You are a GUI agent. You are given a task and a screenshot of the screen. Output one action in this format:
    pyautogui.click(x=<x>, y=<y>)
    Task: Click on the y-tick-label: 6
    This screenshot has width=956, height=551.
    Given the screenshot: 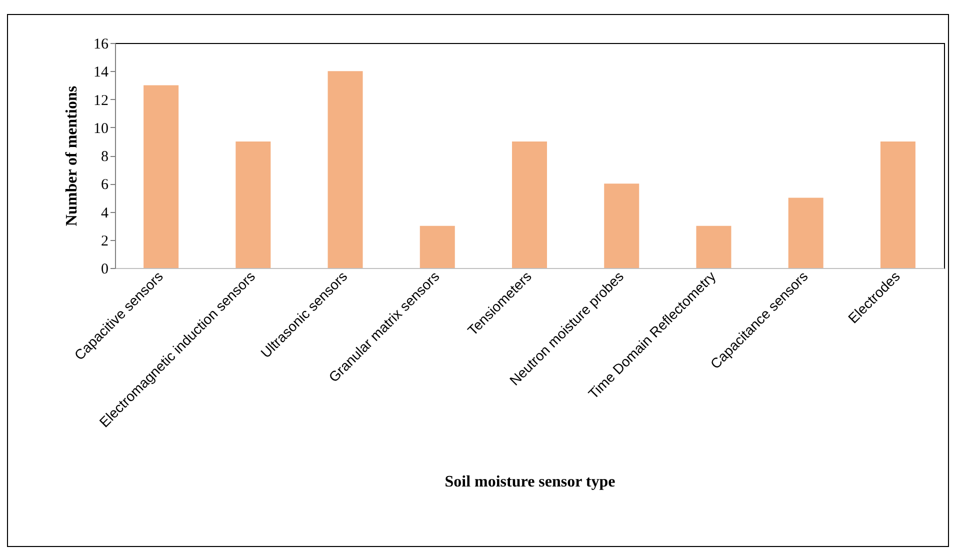 What is the action you would take?
    pyautogui.click(x=105, y=185)
    